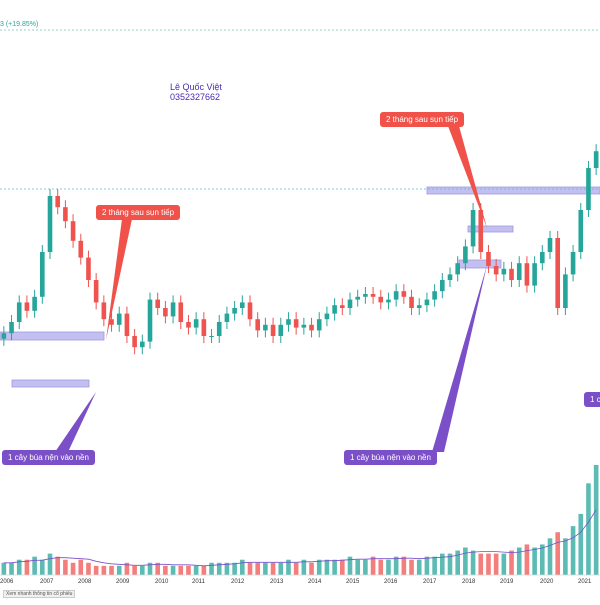  Describe the element at coordinates (162, 582) in the screenshot. I see `x-tick-label: 2010` at that location.